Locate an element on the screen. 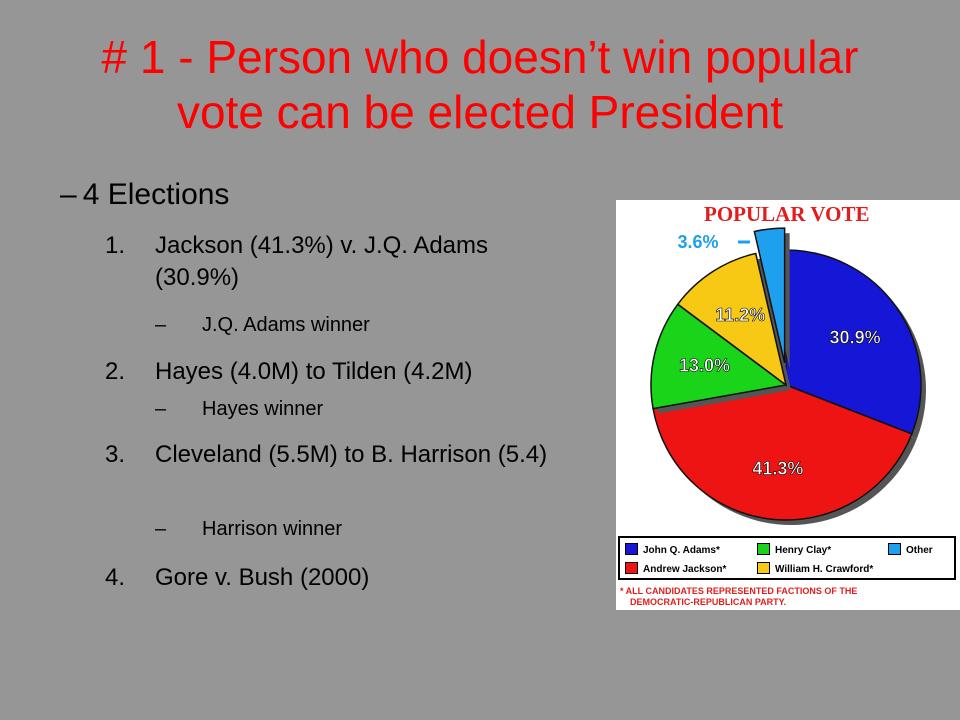  item-text: Gore v. Bush (2000) is located at coordinates (262, 577).